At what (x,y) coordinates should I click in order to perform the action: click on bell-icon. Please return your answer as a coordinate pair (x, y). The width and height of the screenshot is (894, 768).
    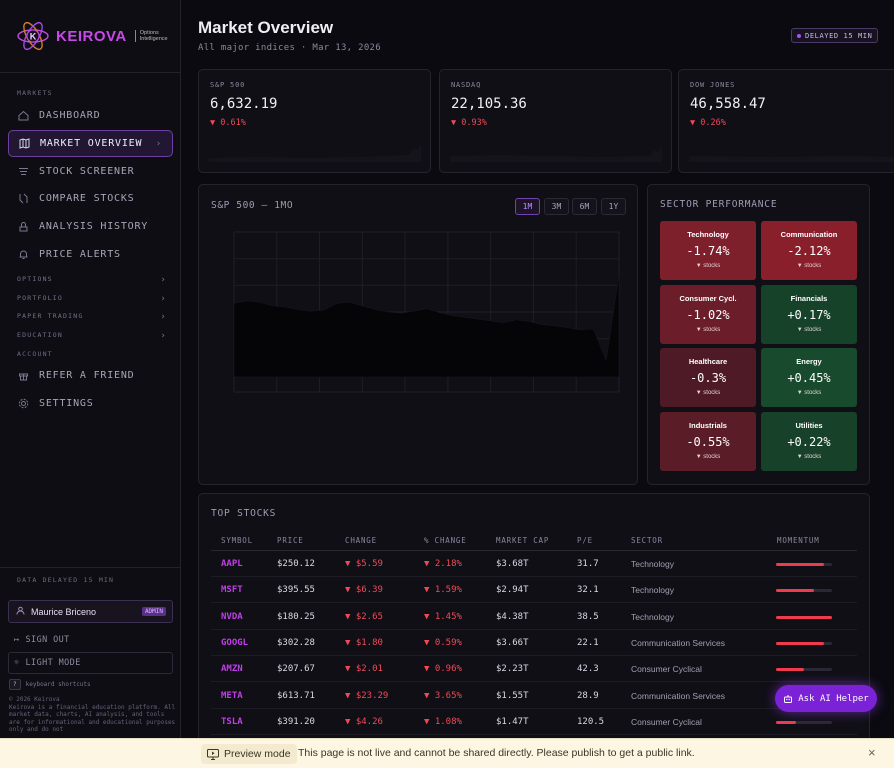
    Looking at the image, I should click on (23, 254).